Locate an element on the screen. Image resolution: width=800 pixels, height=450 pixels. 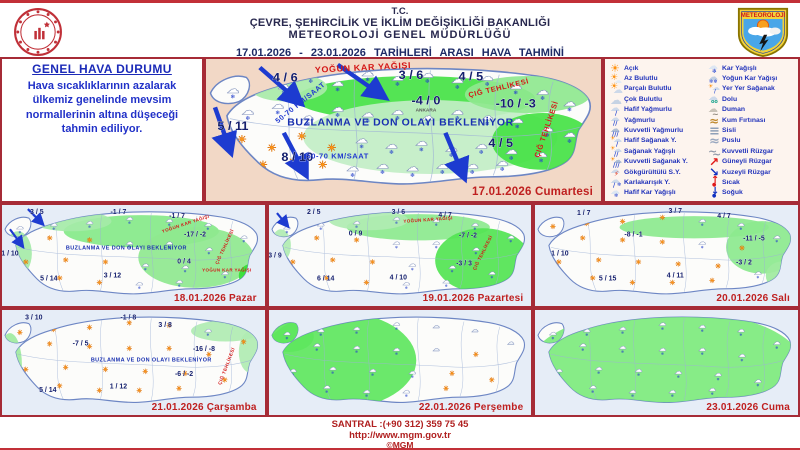
svg-text: 1 / 10 is located at coordinates (560, 253).